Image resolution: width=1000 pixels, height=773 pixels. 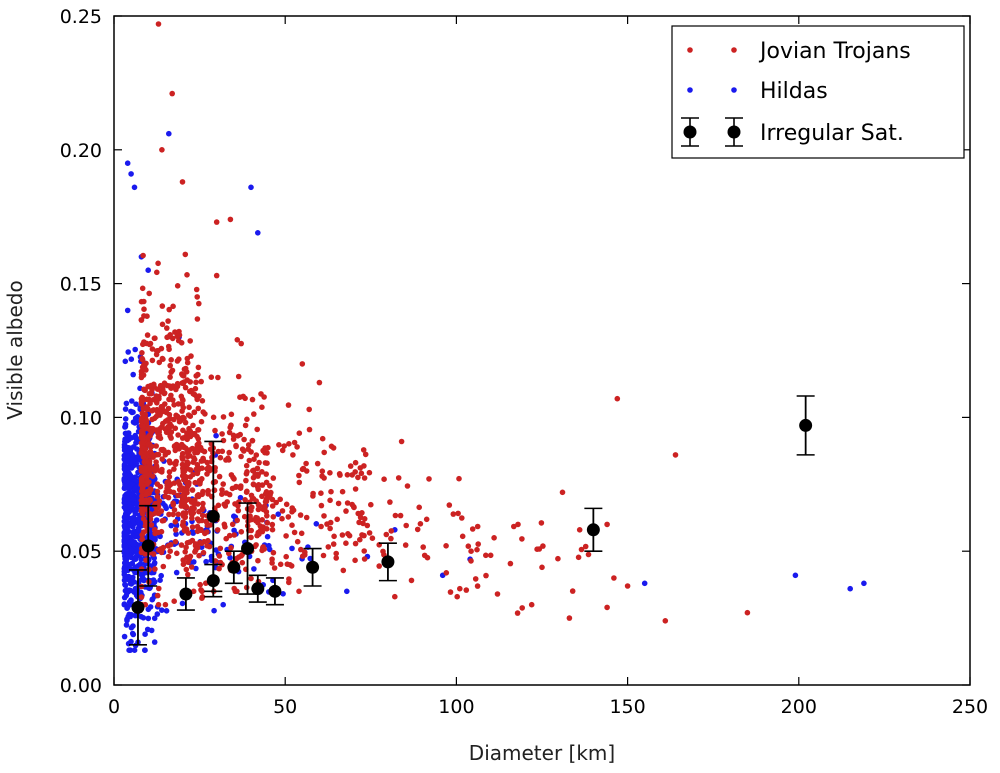 I want to click on legend-marker-hildas, so click(x=690, y=90).